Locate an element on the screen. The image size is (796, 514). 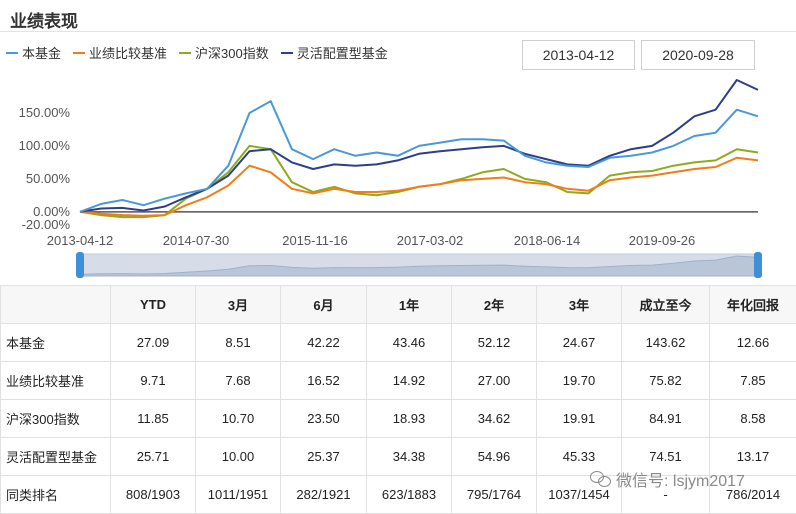
table-cell: 786/2014 is located at coordinates (752, 494).